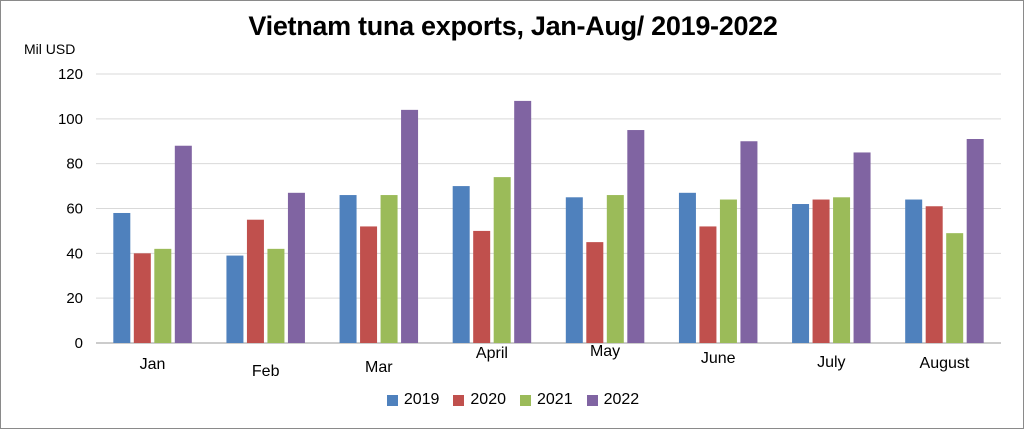  Describe the element at coordinates (70, 74) in the screenshot. I see `y-tick-label: 120` at that location.